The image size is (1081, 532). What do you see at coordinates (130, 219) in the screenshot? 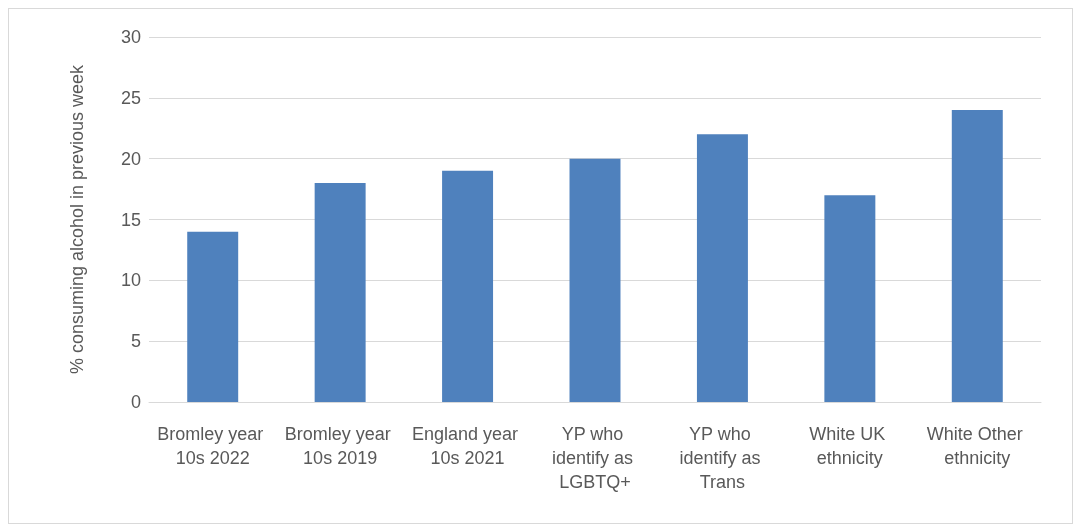
I see `y-tick-label: 15` at bounding box center [130, 219].